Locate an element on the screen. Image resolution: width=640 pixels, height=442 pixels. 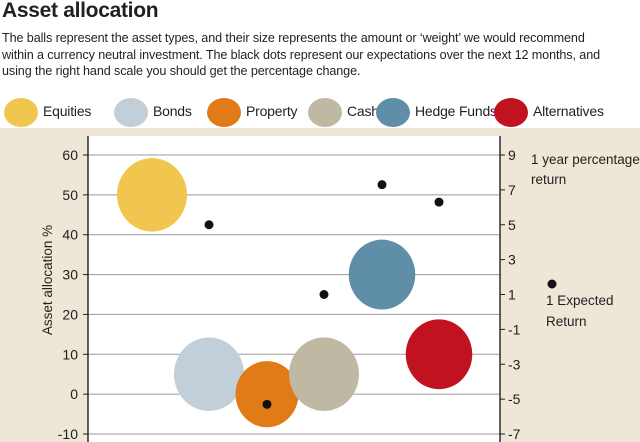
ball-equities is located at coordinates (152, 195).